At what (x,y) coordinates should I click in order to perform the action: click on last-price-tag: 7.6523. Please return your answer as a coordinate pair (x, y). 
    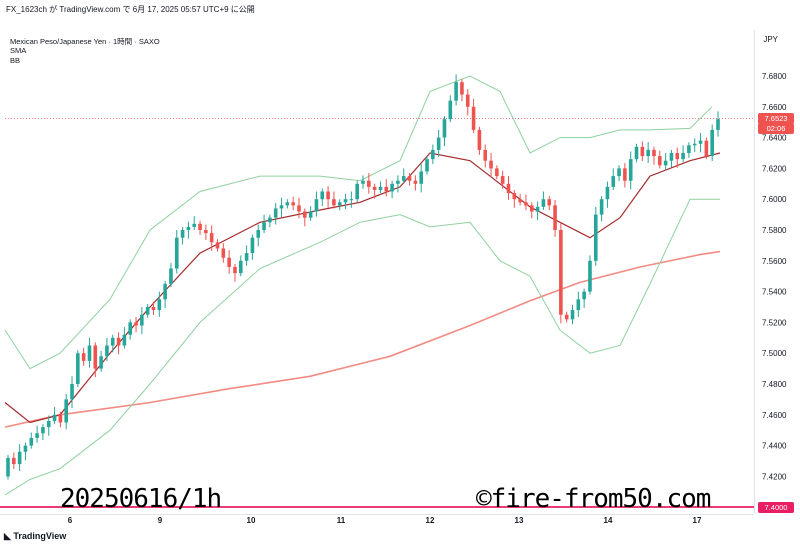
    Looking at the image, I should click on (776, 118).